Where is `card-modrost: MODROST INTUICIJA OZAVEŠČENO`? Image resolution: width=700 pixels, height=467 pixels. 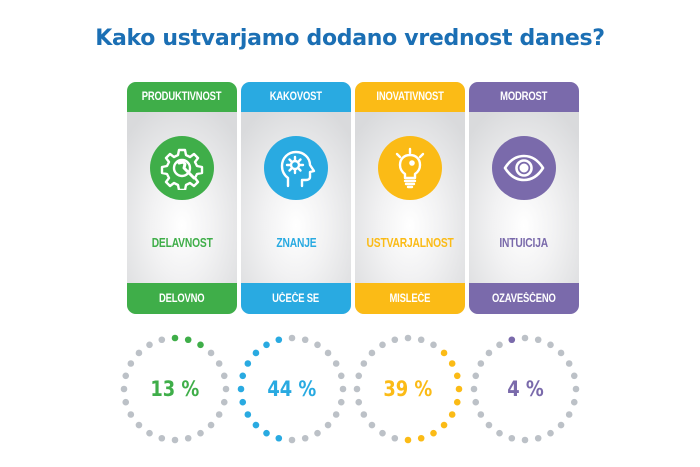
card-modrost: MODROST INTUICIJA OZAVEŠČENO is located at coordinates (524, 198).